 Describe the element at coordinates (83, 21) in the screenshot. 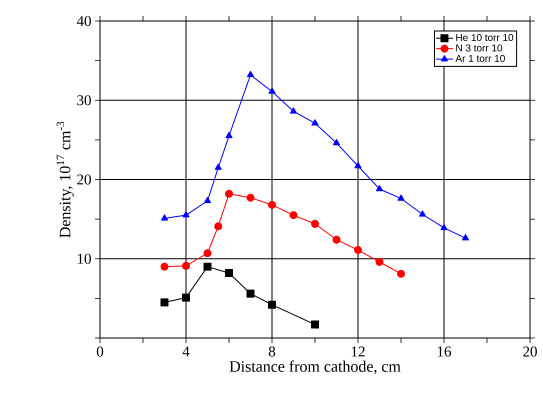

I see `y-tick-label: 40` at that location.